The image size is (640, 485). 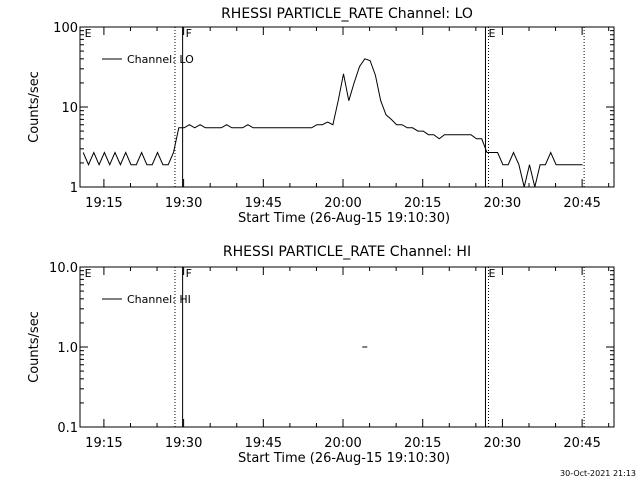 I want to click on legend-label: Channel: HI, so click(x=159, y=299).